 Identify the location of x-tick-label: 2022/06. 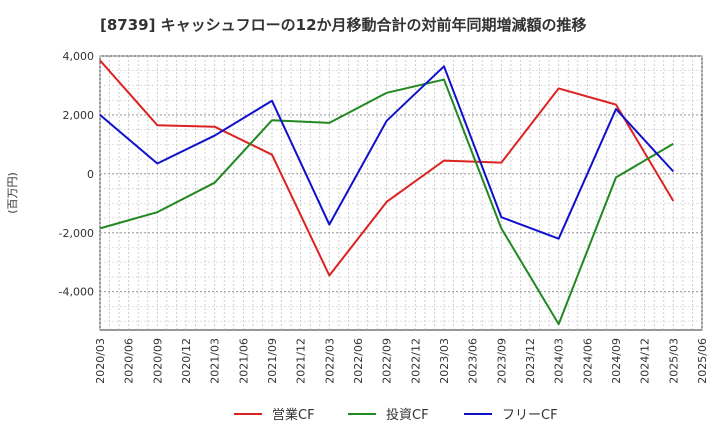
(358, 361).